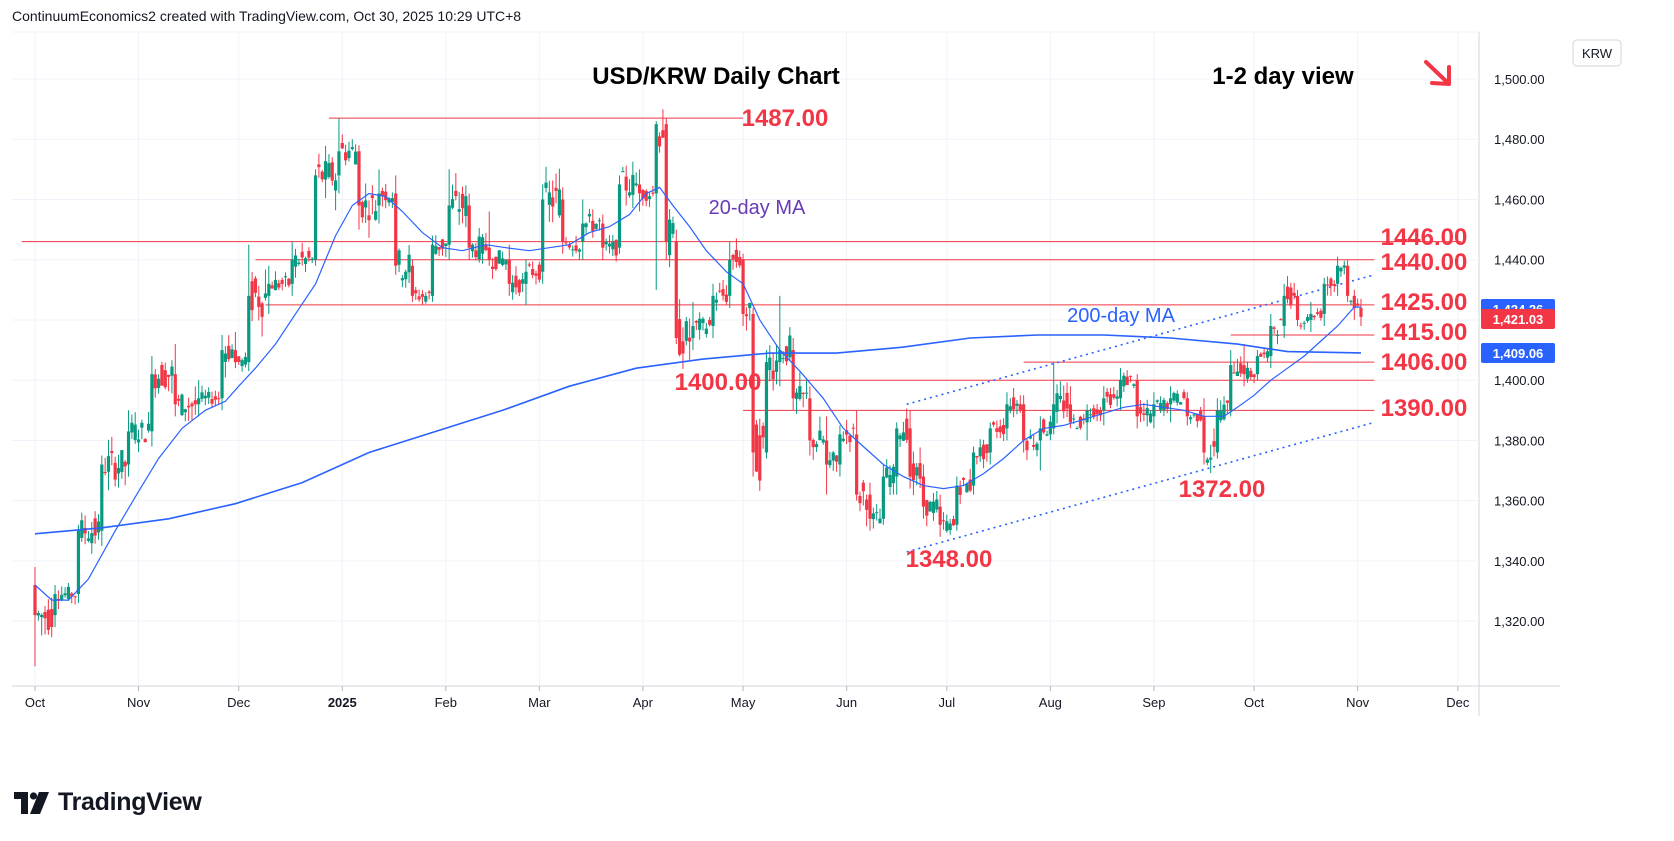 This screenshot has height=841, width=1674. What do you see at coordinates (718, 382) in the screenshot?
I see `level-label-1400-00: 1400.00` at bounding box center [718, 382].